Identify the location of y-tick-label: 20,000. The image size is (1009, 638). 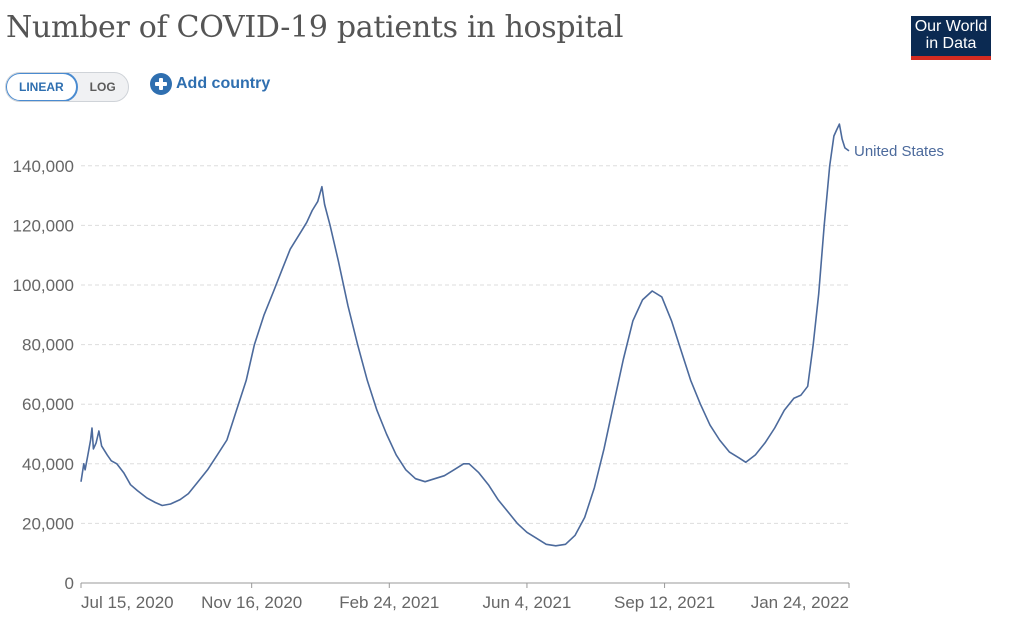
(48, 523).